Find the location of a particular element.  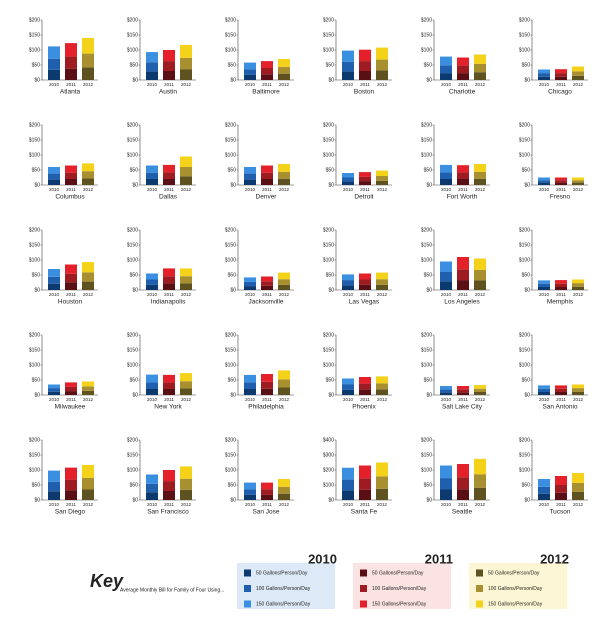

panel-title: Salt Lake City is located at coordinates (462, 407).